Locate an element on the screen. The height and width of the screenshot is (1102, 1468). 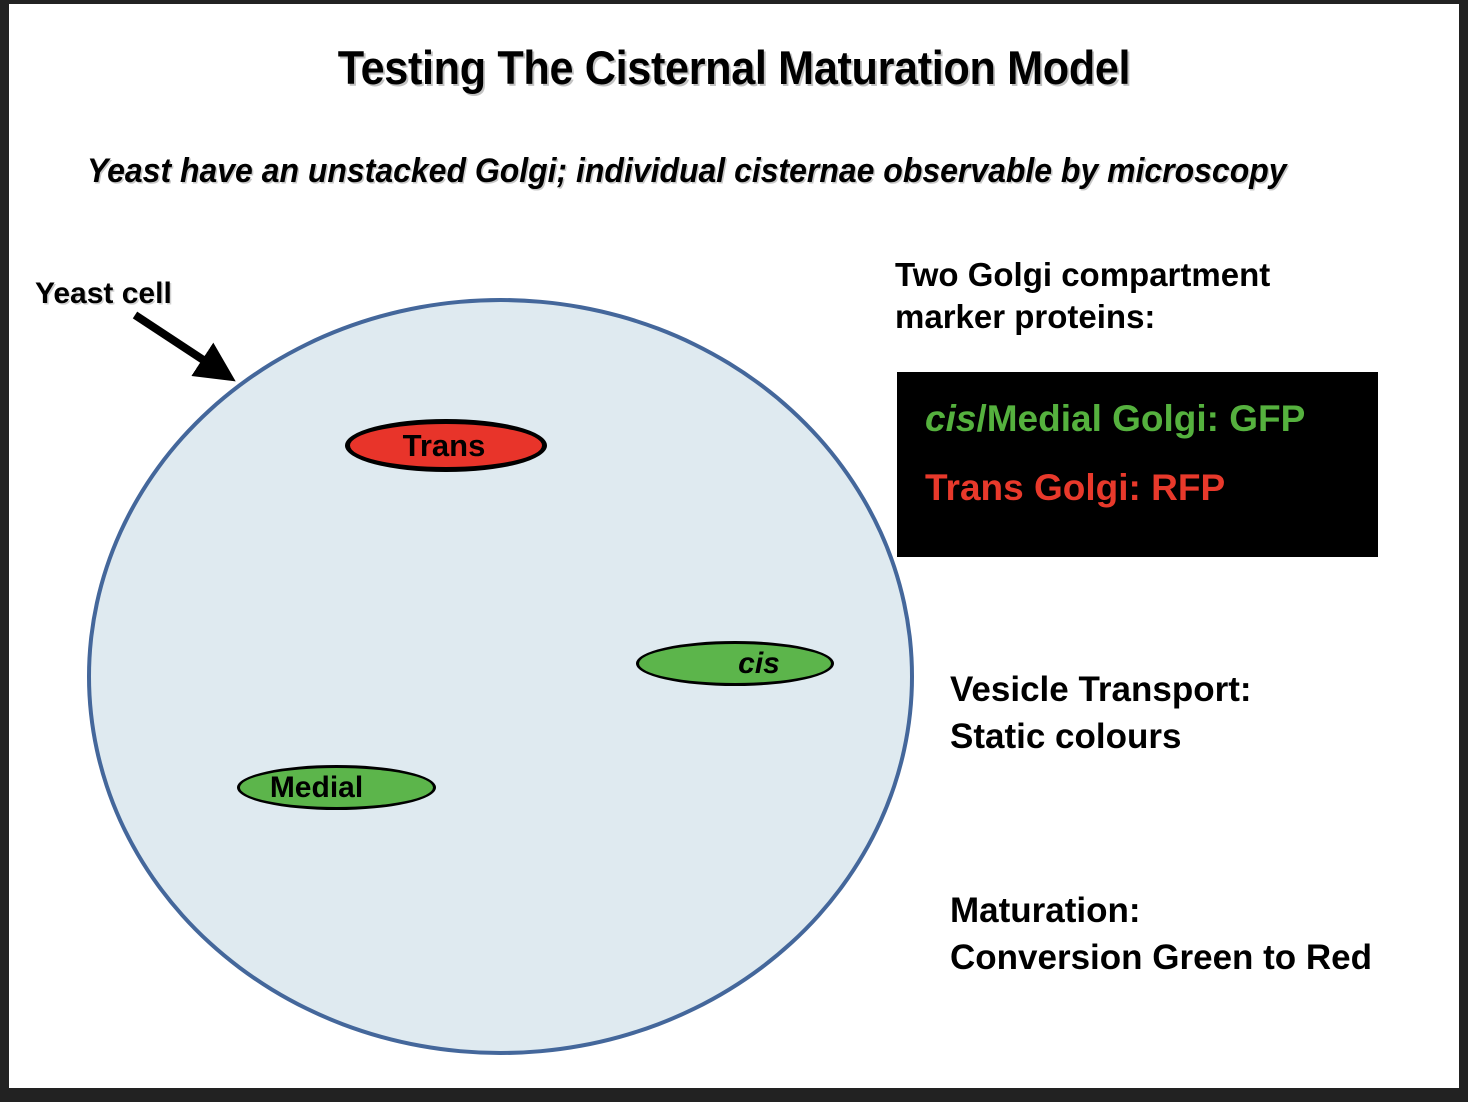
marker-rfp-line: Trans Golgi: RFP is located at coordinates (1075, 487).